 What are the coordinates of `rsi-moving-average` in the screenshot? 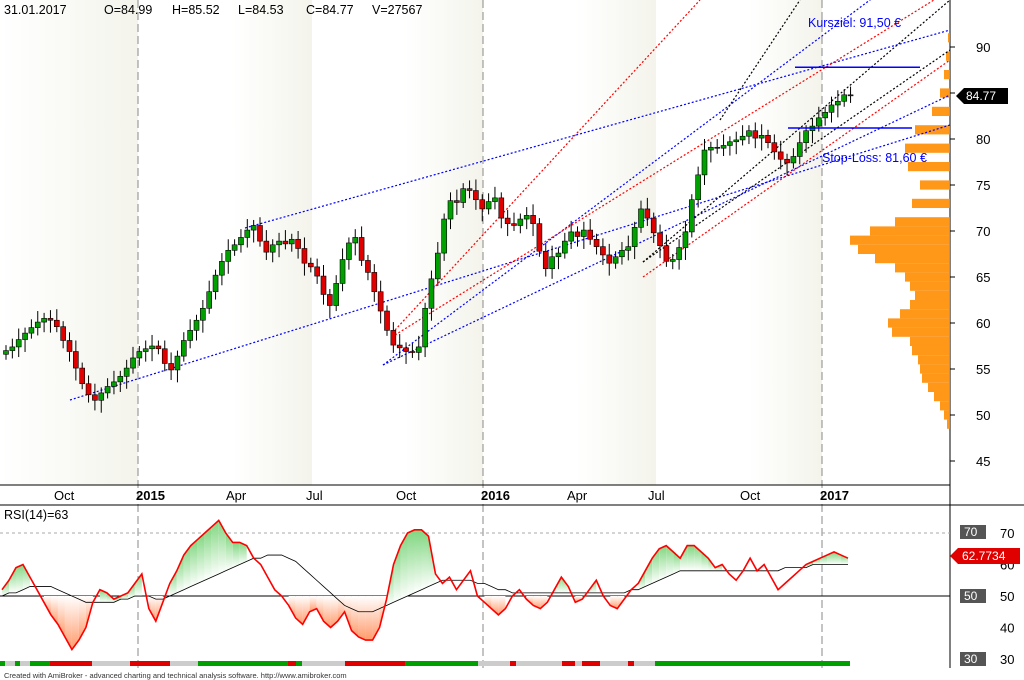 It's located at (424, 583).